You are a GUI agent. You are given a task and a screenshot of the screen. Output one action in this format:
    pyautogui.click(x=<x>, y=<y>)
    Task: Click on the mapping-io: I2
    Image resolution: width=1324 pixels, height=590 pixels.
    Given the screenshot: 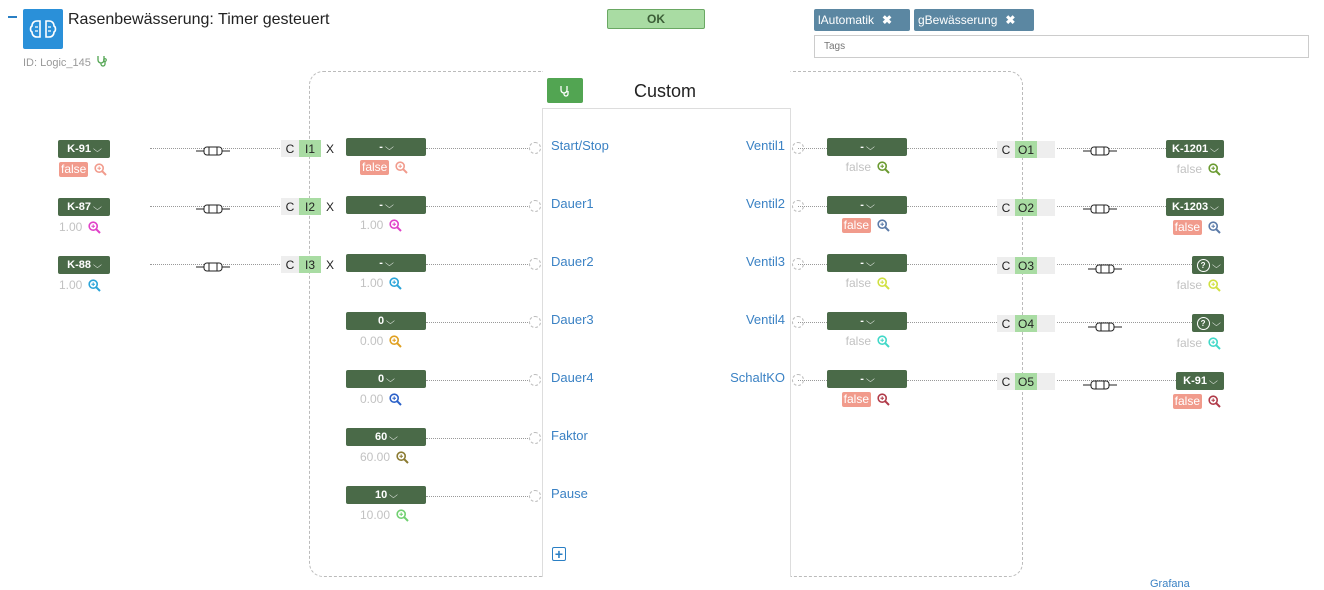 What is the action you would take?
    pyautogui.click(x=310, y=206)
    